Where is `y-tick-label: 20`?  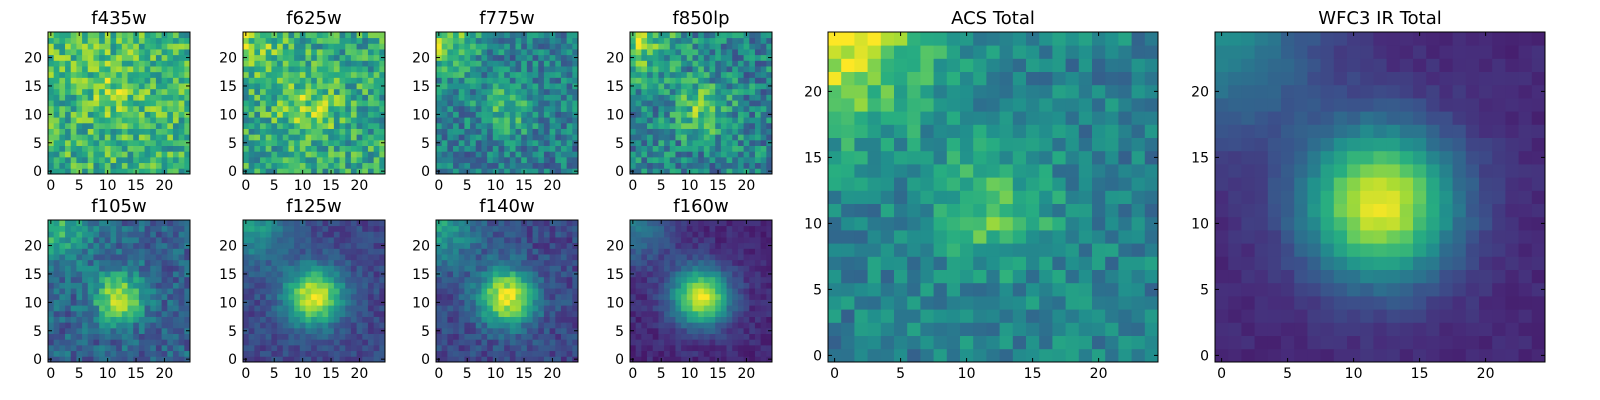 y-tick-label: 20 is located at coordinates (33, 247).